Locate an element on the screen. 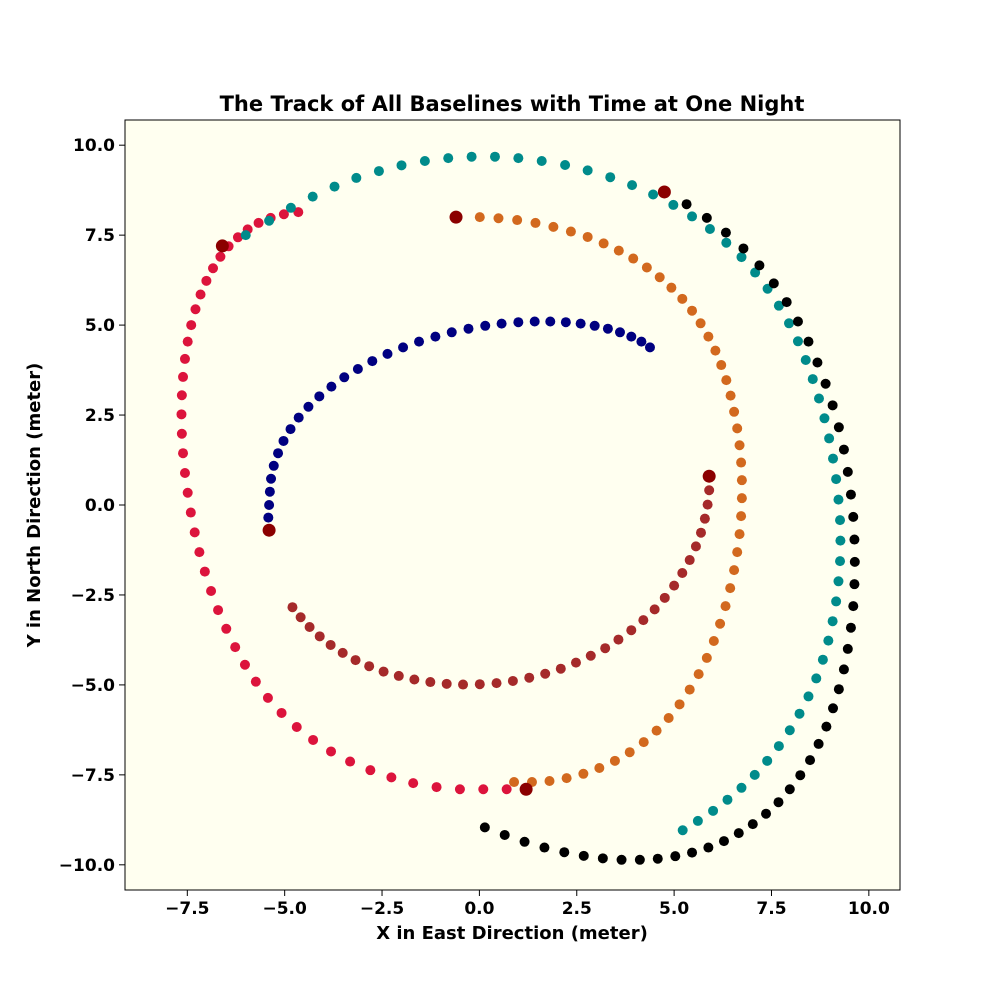  y-tick-label: −2.5 is located at coordinates (93, 596).